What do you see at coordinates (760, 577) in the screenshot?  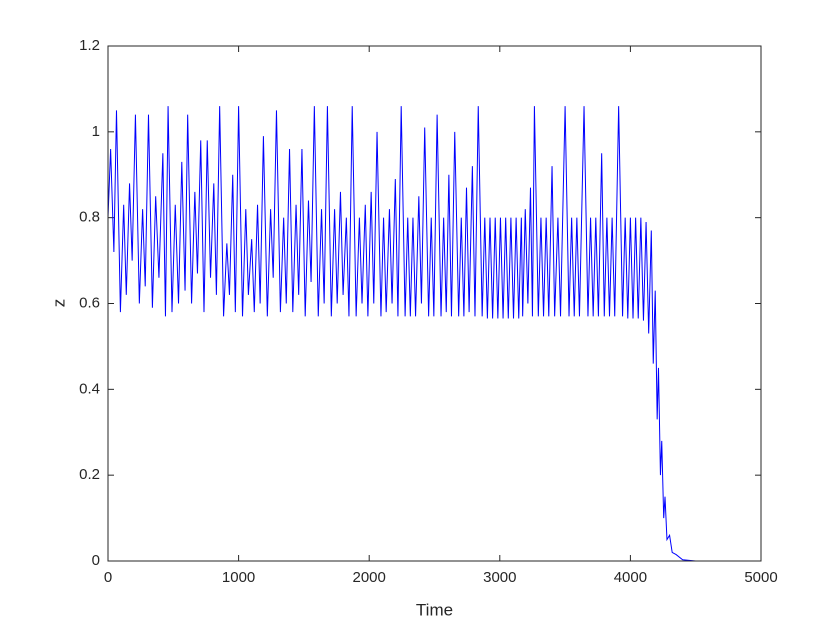 I see `x-tick-label: 5000` at bounding box center [760, 577].